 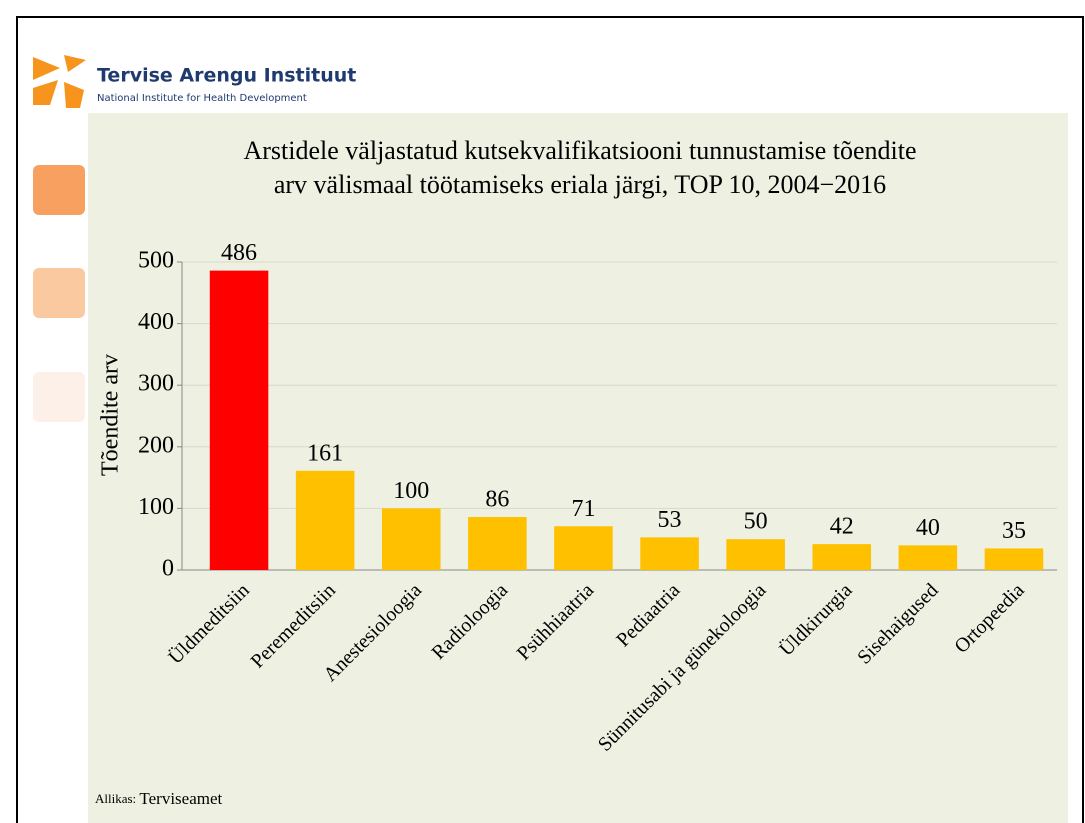 What do you see at coordinates (180, 798) in the screenshot?
I see `source-name: Terviseamet` at bounding box center [180, 798].